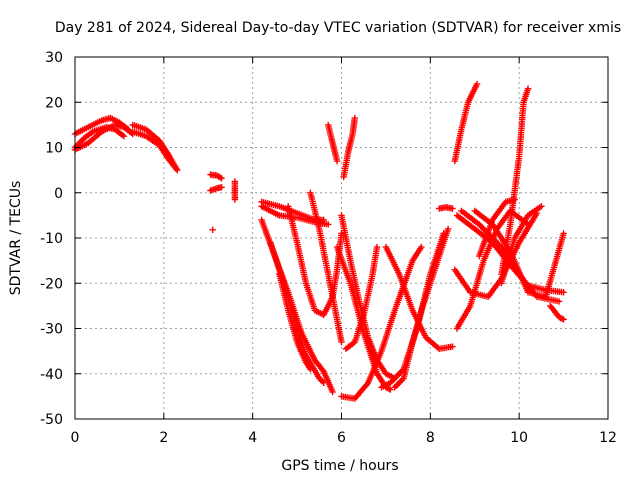 This screenshot has height=480, width=640. What do you see at coordinates (51, 375) in the screenshot?
I see `y-tick-label: -40` at bounding box center [51, 375].